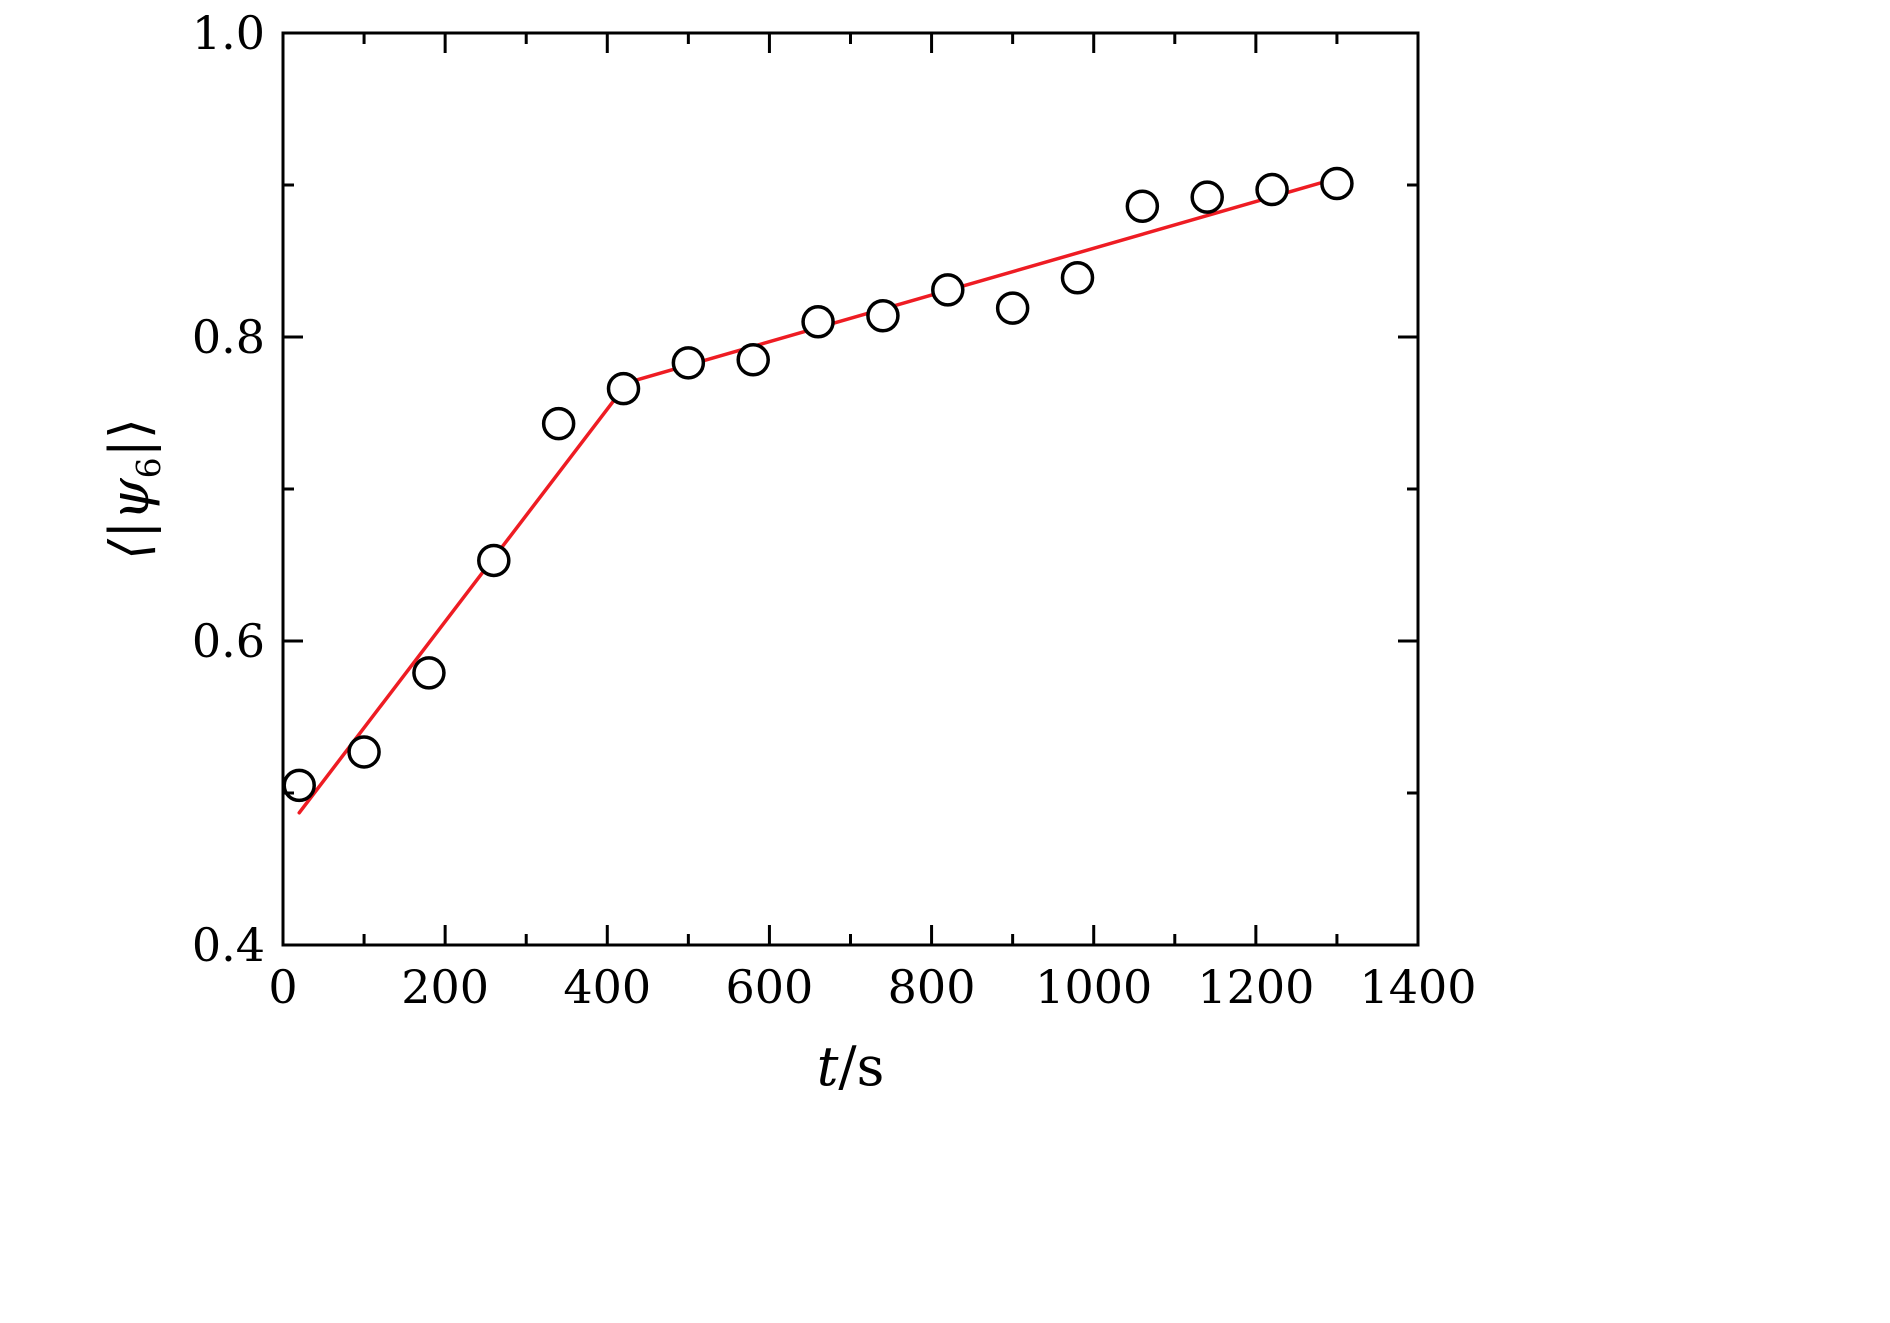 The image size is (1890, 1323). What do you see at coordinates (1255, 987) in the screenshot?
I see `x-tick-label: 1200` at bounding box center [1255, 987].